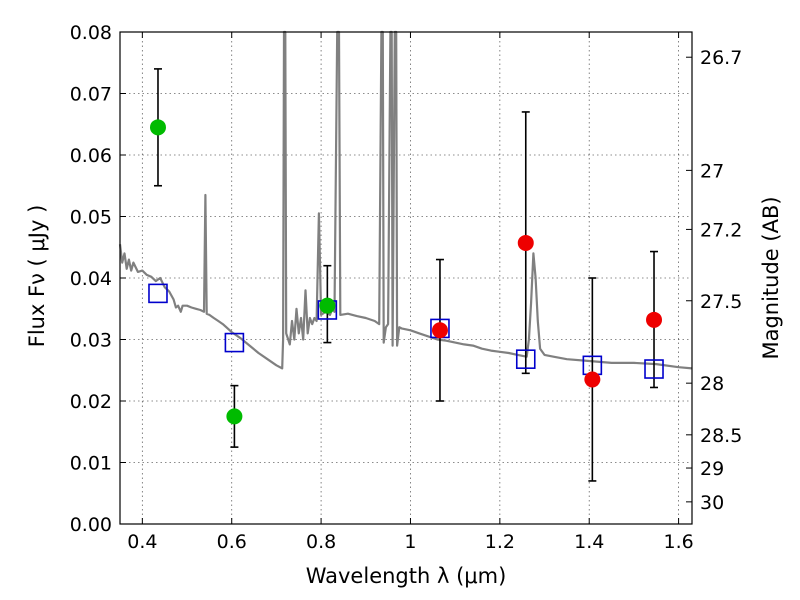  What do you see at coordinates (721, 58) in the screenshot?
I see `y2-tick-label: 26.7` at bounding box center [721, 58].